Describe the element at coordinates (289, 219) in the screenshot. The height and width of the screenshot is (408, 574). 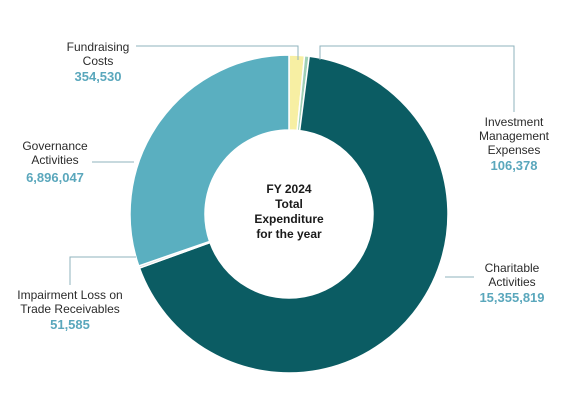
I see `center-line-3: Expenditure` at that location.